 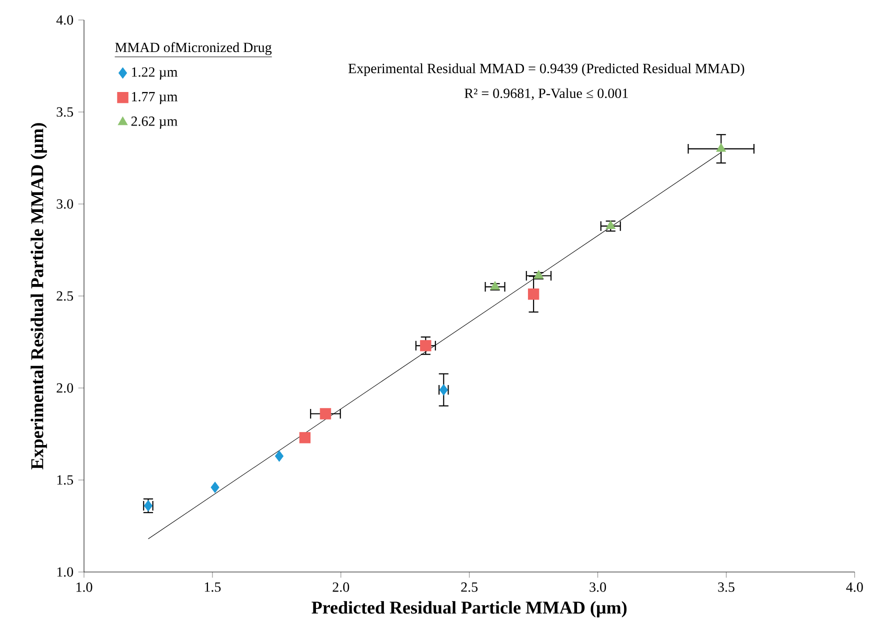 I want to click on x-tick-label: 1.5, so click(x=212, y=587).